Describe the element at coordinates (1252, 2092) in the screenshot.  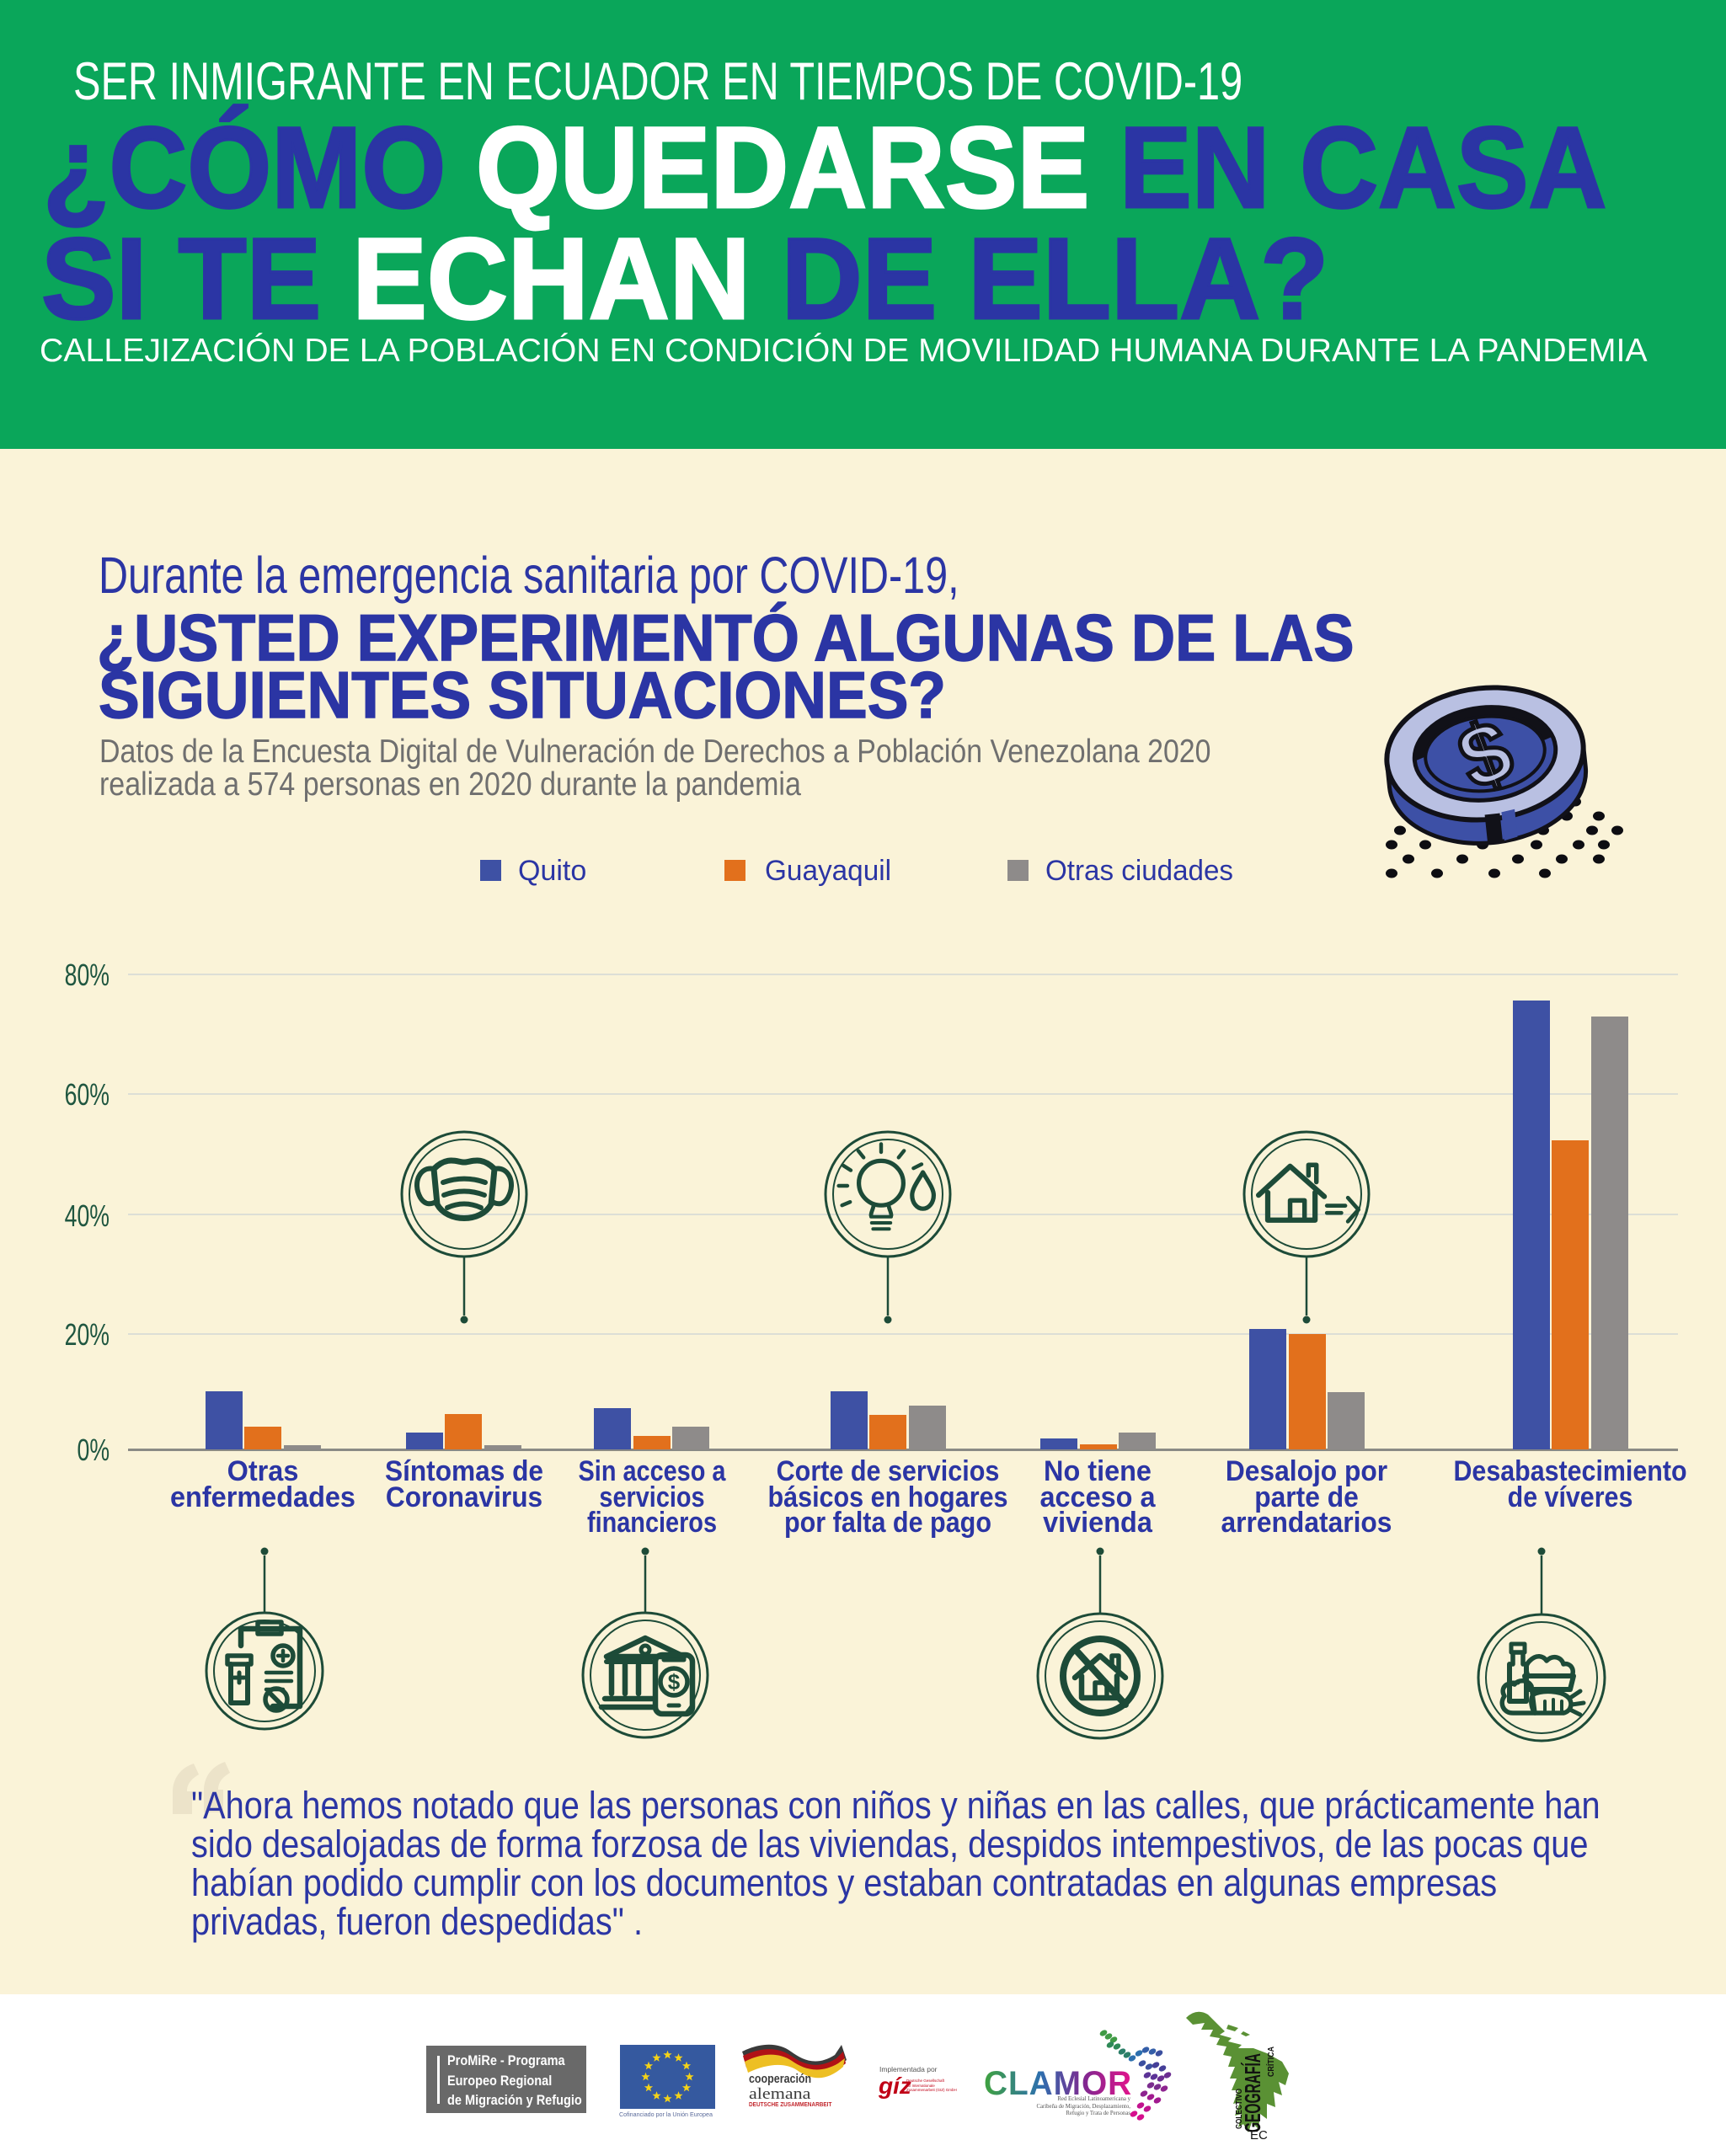
I see `svg-text: GEOGRAFÍA` at that location.